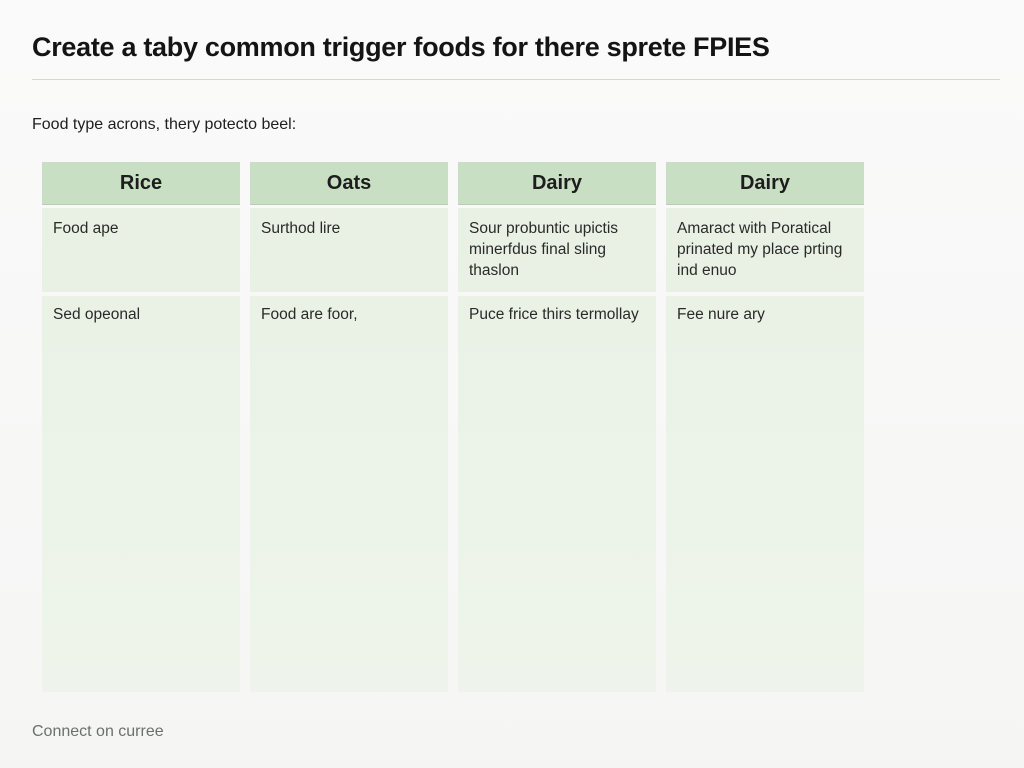 This screenshot has width=1024, height=768. Describe the element at coordinates (141, 250) in the screenshot. I see `table-cell: Food ape` at that location.